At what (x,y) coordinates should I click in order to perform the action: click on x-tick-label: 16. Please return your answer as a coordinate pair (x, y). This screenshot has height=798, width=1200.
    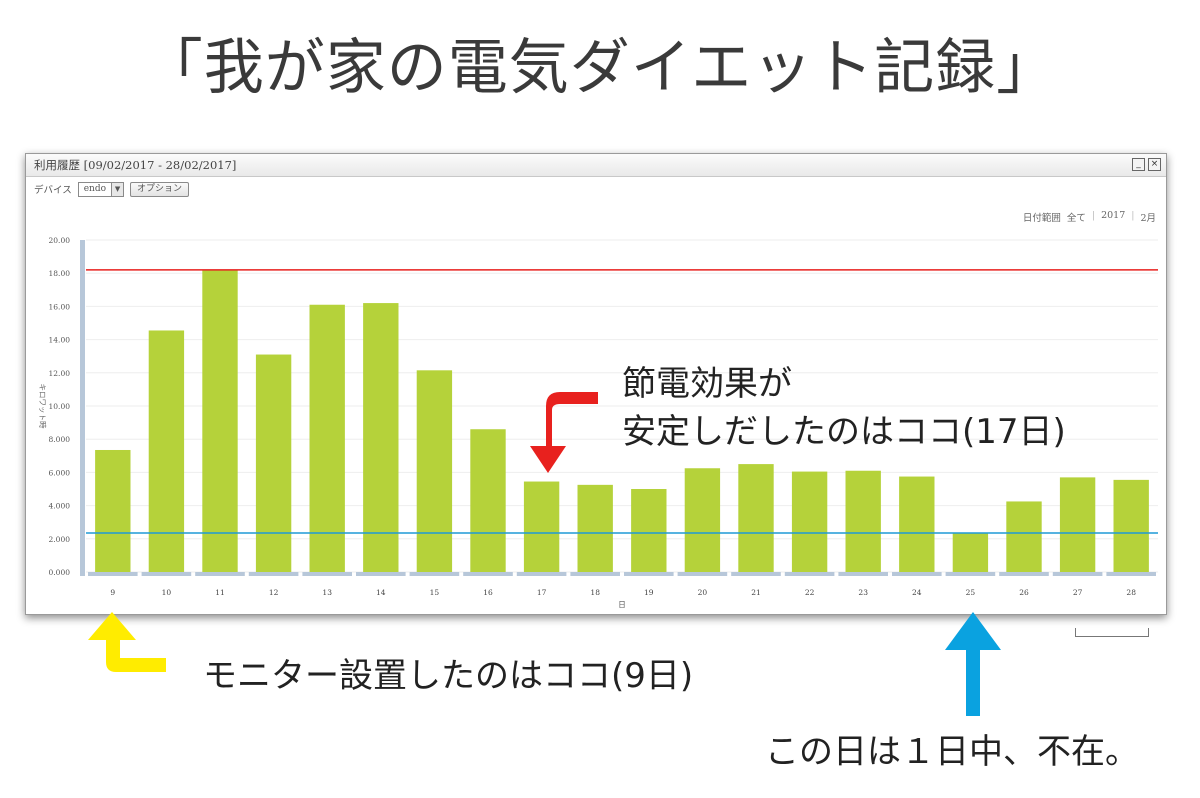
    Looking at the image, I should click on (488, 592).